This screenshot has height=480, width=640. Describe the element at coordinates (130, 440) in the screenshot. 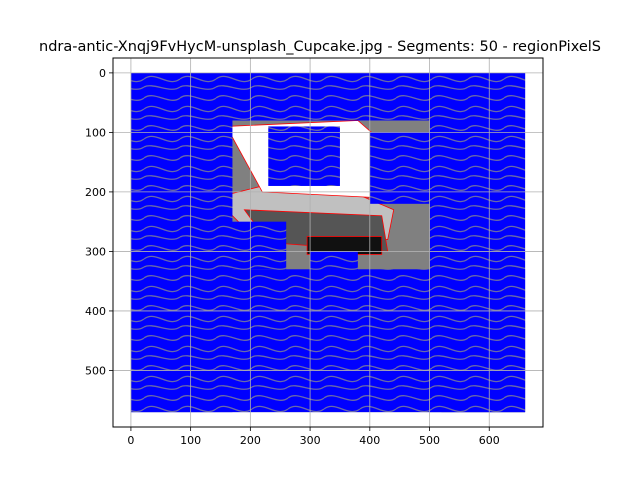

I see `x-tick-label: 0` at that location.